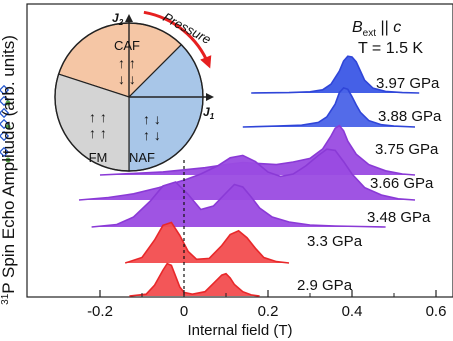  What do you see at coordinates (239, 330) in the screenshot?
I see `x-axis-label: Internal field (T)` at bounding box center [239, 330].